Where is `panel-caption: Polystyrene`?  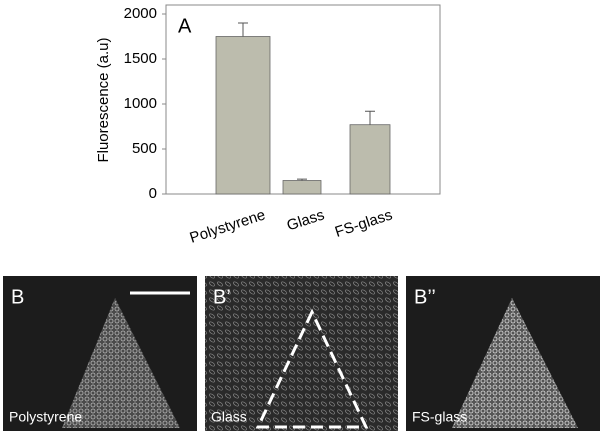 panel-caption: Polystyrene is located at coordinates (45, 417).